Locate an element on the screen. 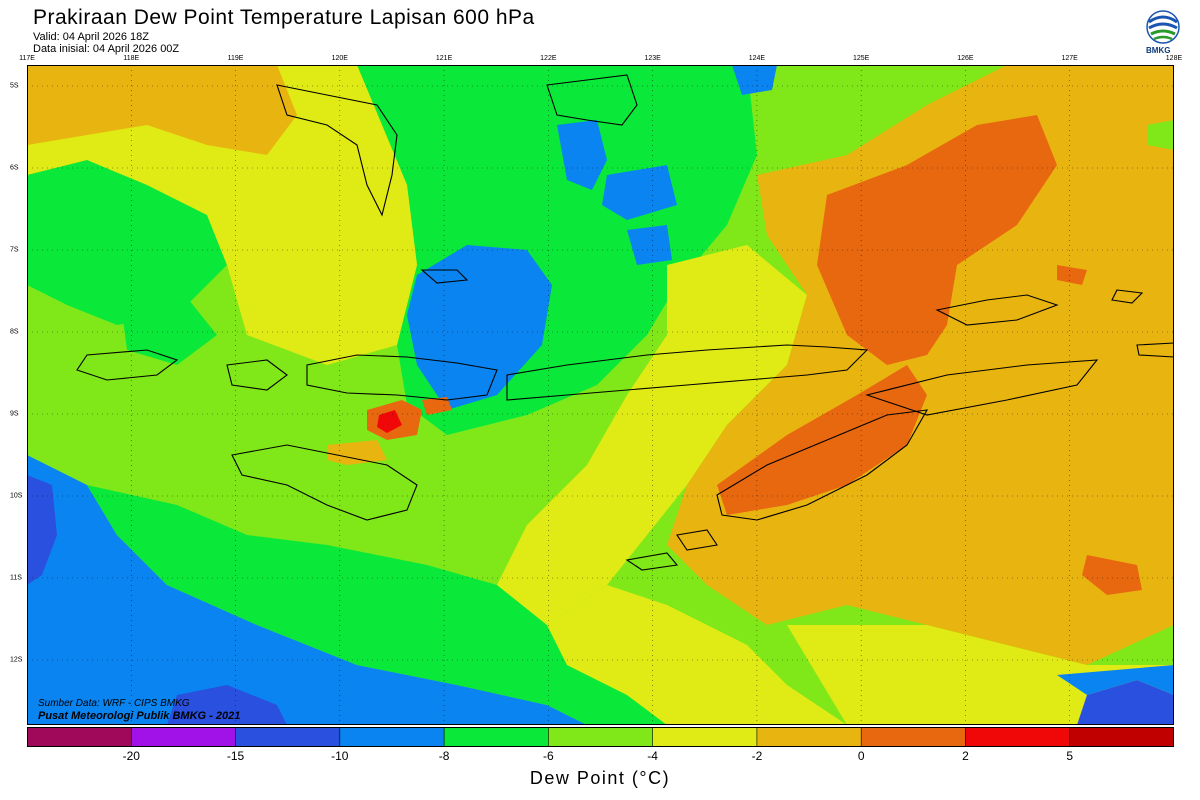 The width and height of the screenshot is (1200, 800). init-time: Data inisial: 04 April 2026 00Z is located at coordinates (106, 49).